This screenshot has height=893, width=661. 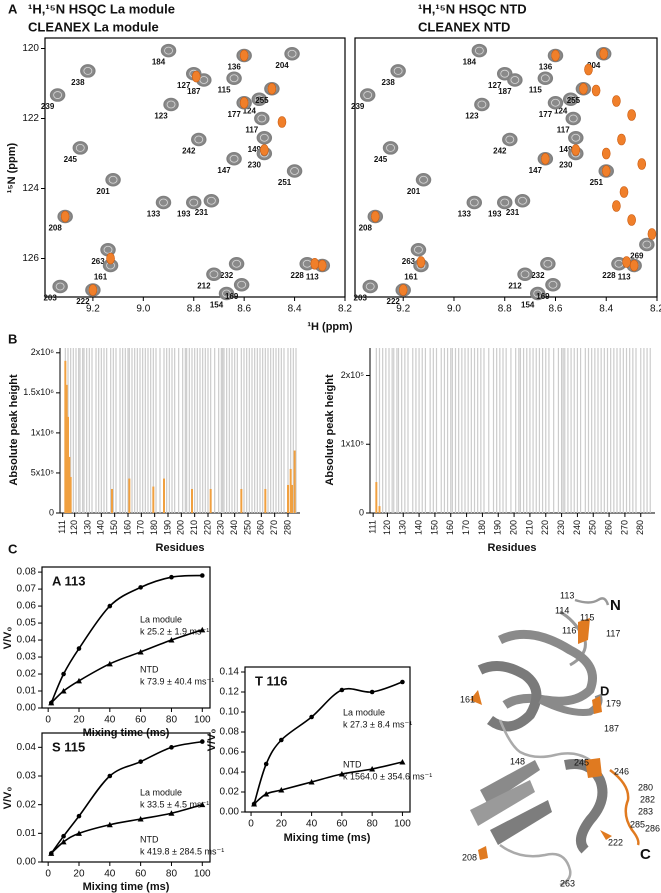 I want to click on y-tick-label: 0.03, so click(x=27, y=776).